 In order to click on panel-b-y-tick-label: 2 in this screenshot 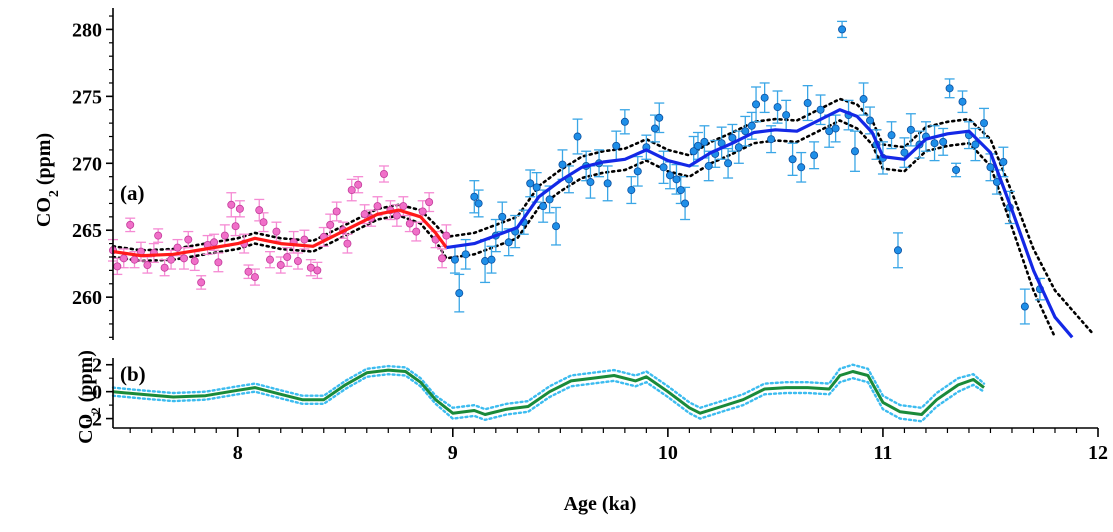, I will do `click(97, 366)`.